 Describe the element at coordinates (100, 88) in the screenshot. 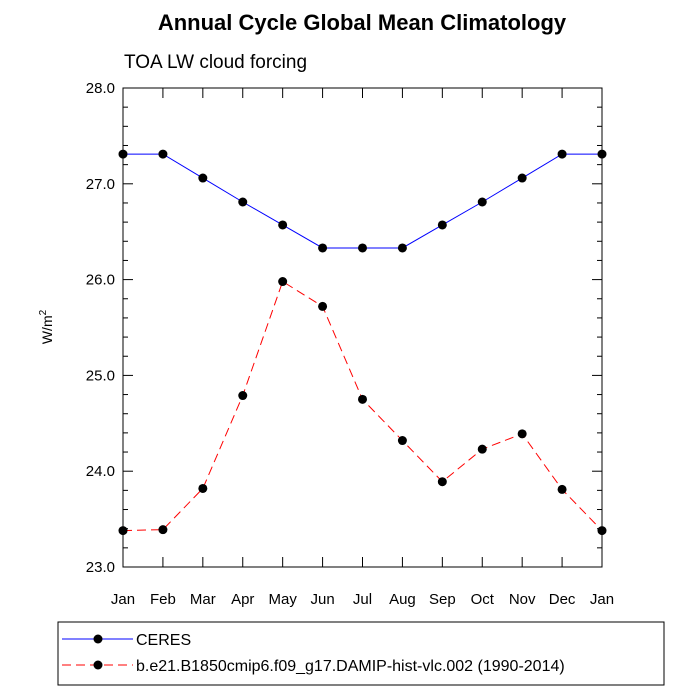

I see `y-tick-label: 28.0` at that location.